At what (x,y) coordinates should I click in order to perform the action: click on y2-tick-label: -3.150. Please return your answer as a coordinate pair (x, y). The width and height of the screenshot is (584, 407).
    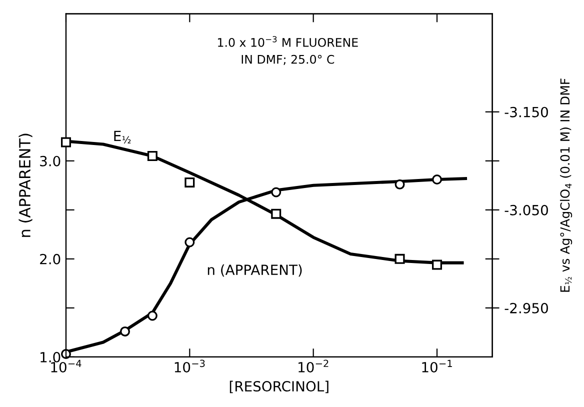
    Looking at the image, I should click on (526, 112).